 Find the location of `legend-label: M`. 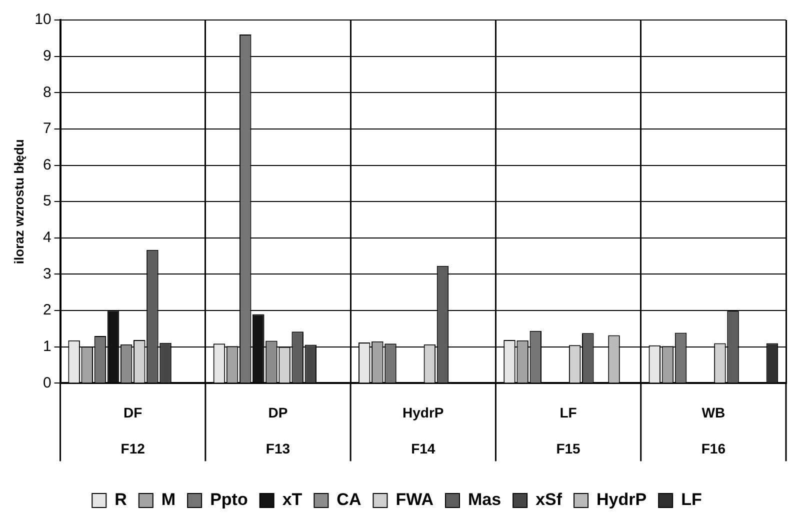

legend-label: M is located at coordinates (168, 500).